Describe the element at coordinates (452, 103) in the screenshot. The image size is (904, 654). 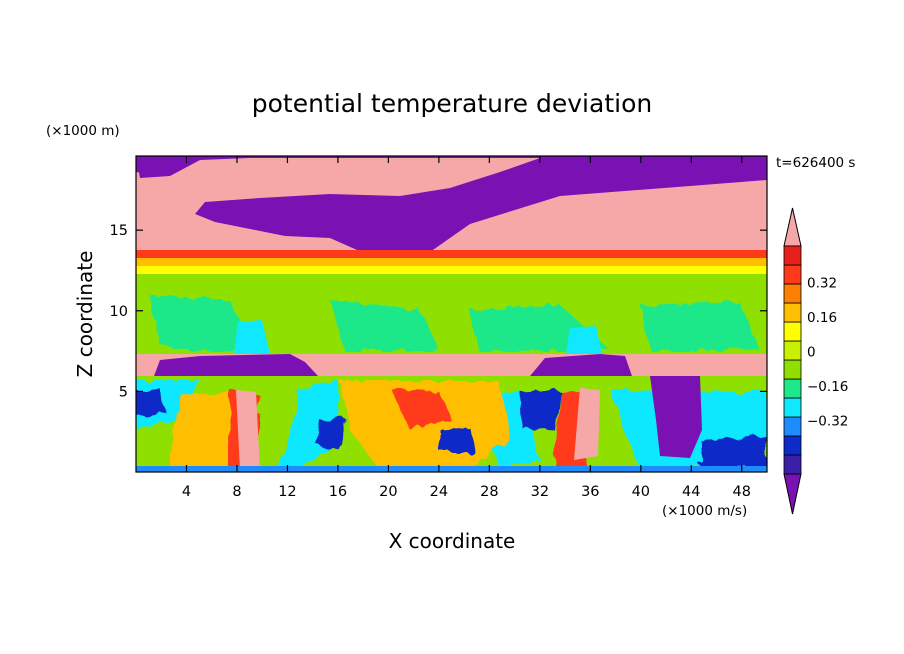
I see `chart-title: potential temperature deviation` at that location.